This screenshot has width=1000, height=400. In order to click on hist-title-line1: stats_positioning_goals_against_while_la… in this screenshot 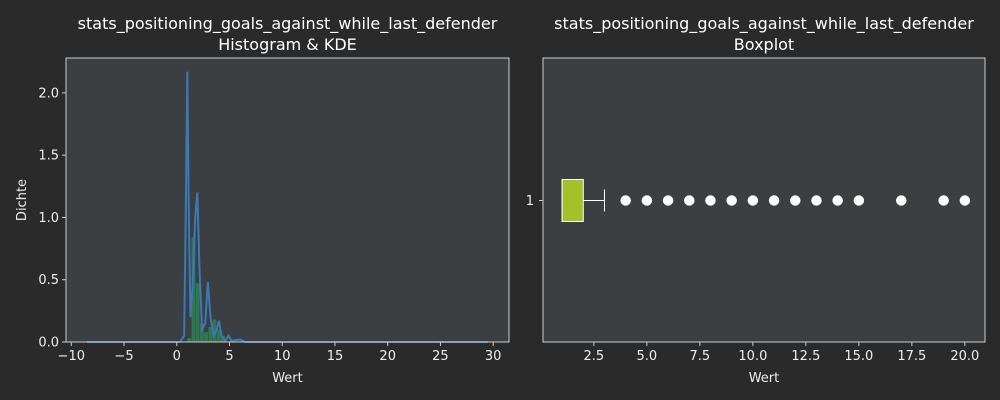, I will do `click(288, 24)`.